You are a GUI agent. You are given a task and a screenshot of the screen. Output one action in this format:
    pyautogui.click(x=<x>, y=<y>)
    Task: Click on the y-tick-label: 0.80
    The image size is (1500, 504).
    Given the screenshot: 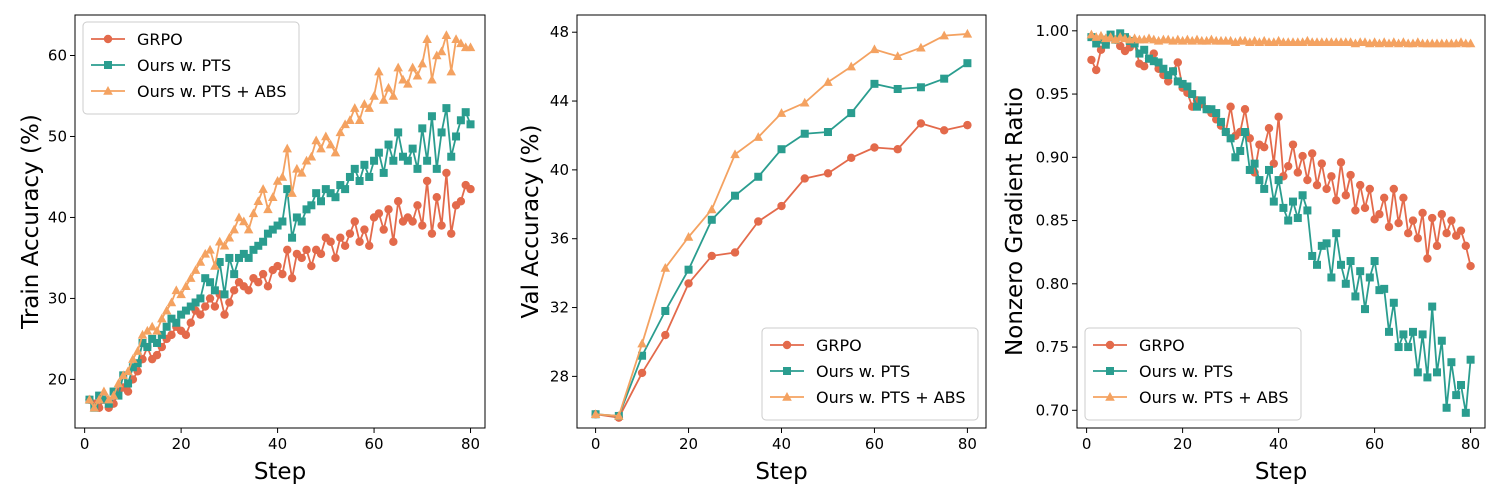 What is the action you would take?
    pyautogui.click(x=1052, y=284)
    